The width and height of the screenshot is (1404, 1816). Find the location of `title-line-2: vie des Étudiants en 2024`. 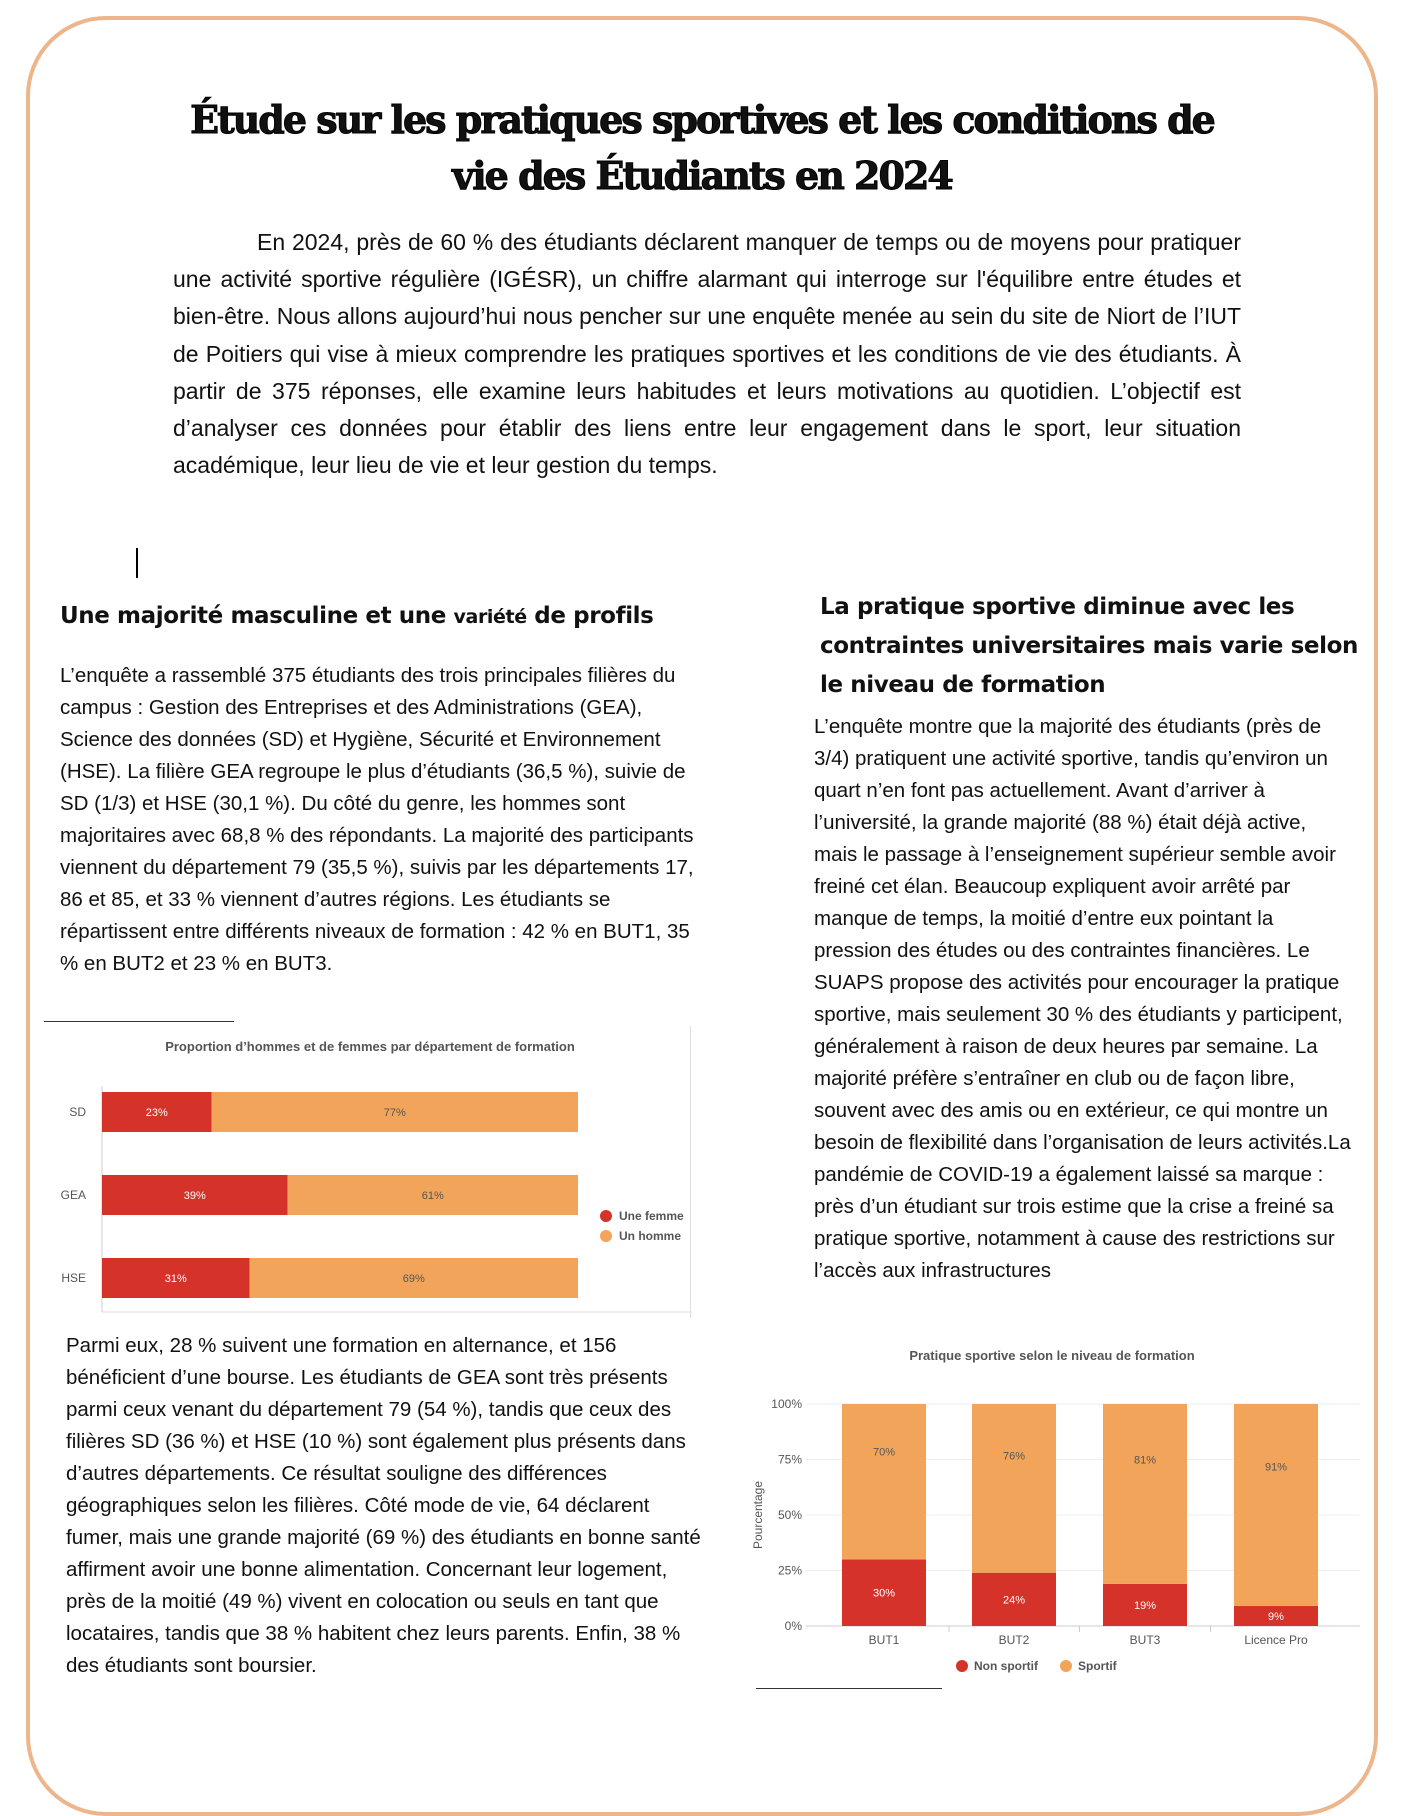

title-line-2: vie des Étudiants en 2024 is located at coordinates (703, 176).